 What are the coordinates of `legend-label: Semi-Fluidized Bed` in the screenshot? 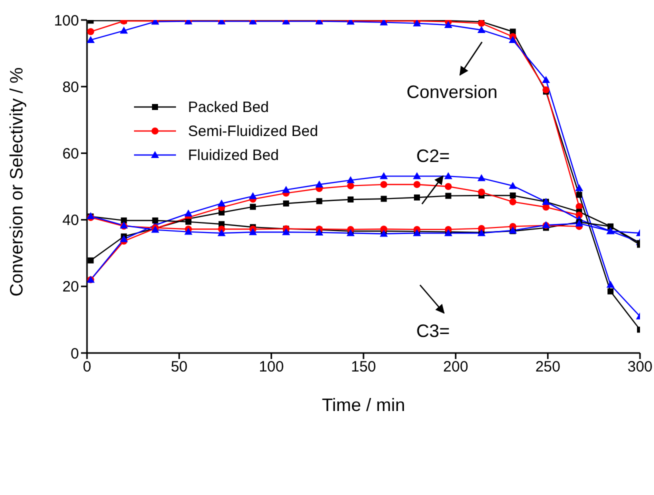 It's located at (253, 131).